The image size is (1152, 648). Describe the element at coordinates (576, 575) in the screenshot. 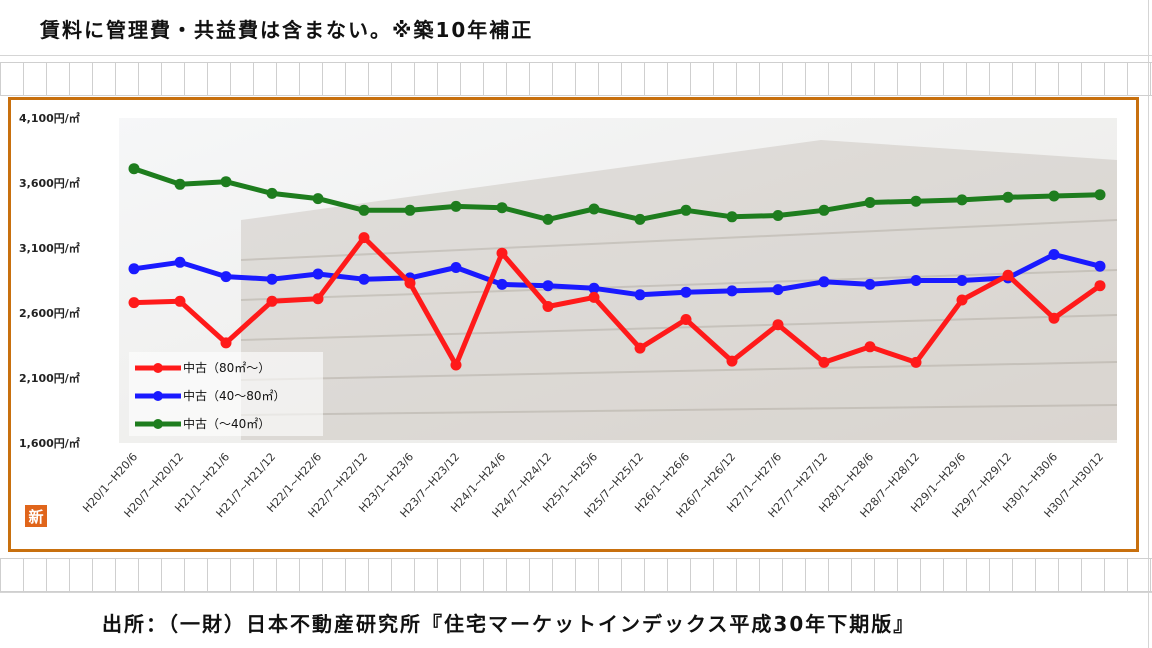

I see `grid-strip-bottom` at that location.